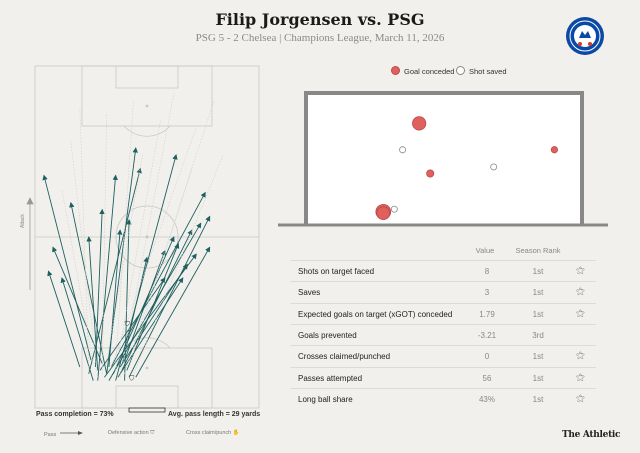 The height and width of the screenshot is (453, 640). What do you see at coordinates (538, 250) in the screenshot?
I see `col-rank-header: Season Rank` at bounding box center [538, 250].